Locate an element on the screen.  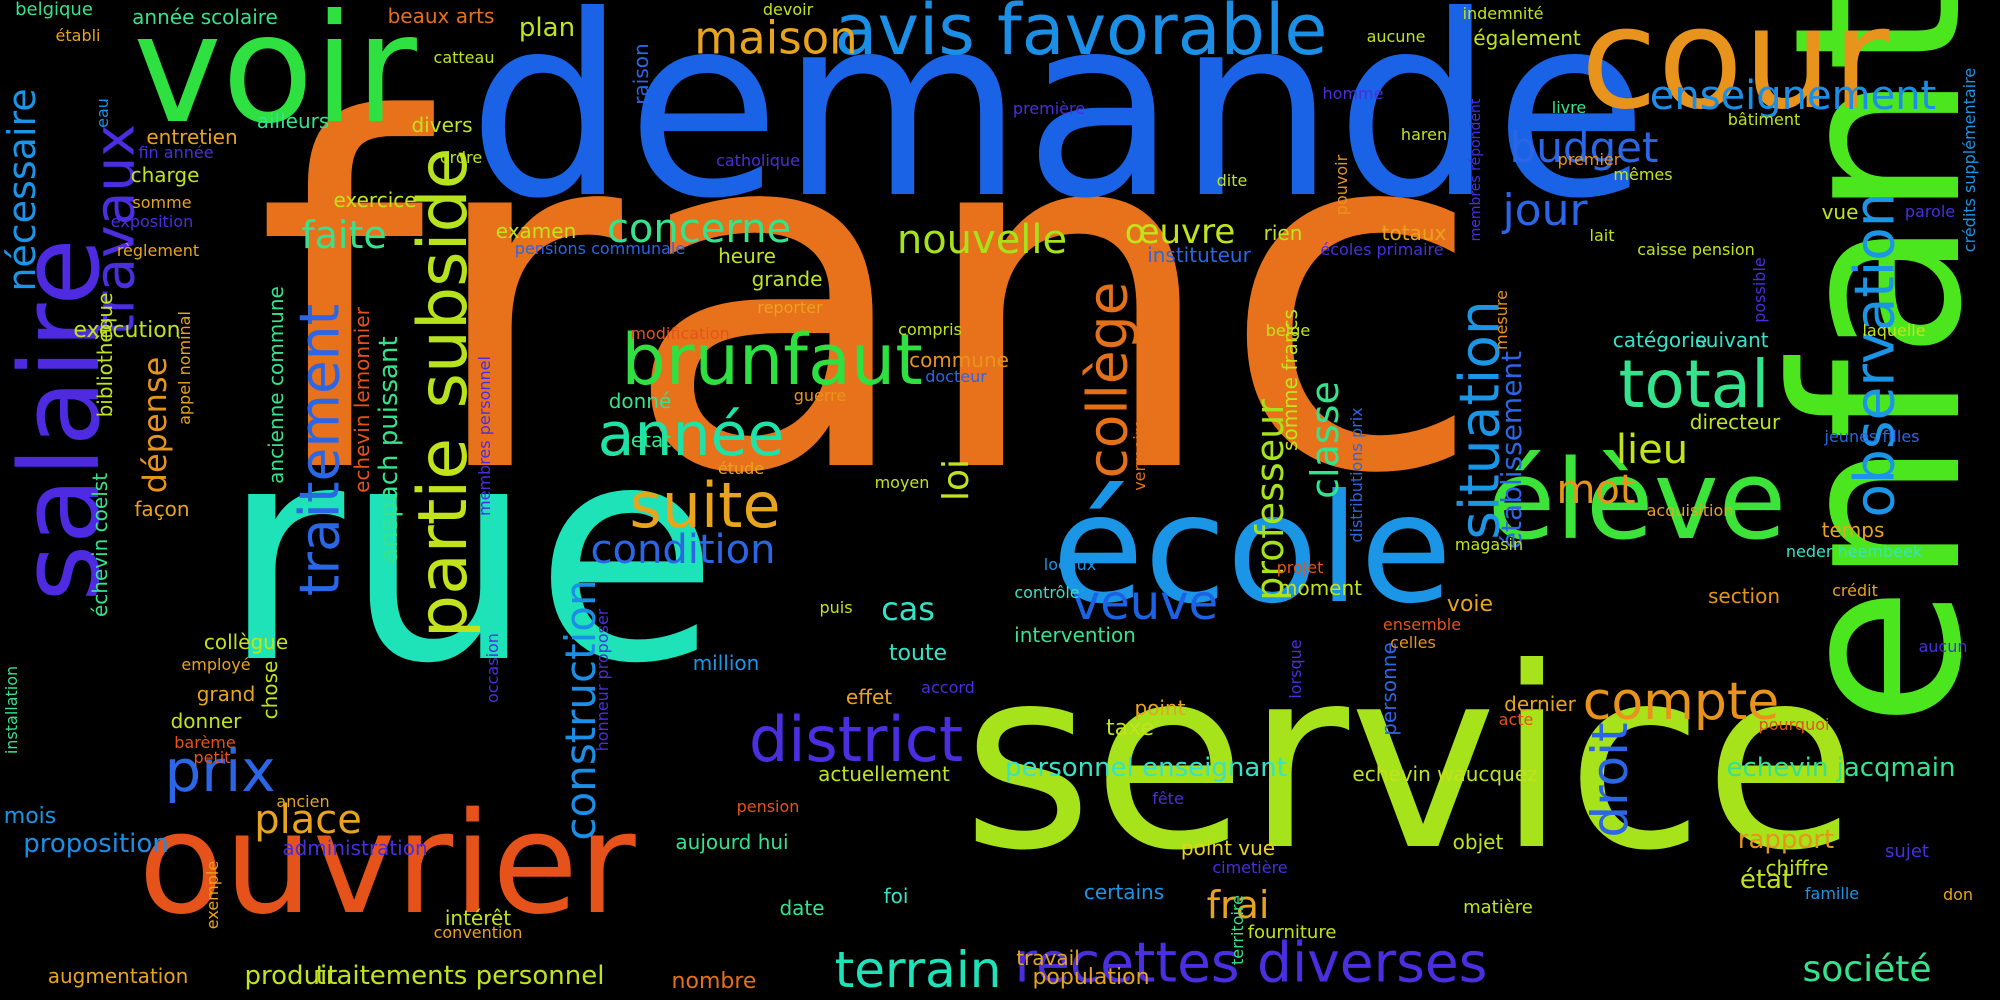
word-annee-scolaire: année scolaire is located at coordinates (205, 17).